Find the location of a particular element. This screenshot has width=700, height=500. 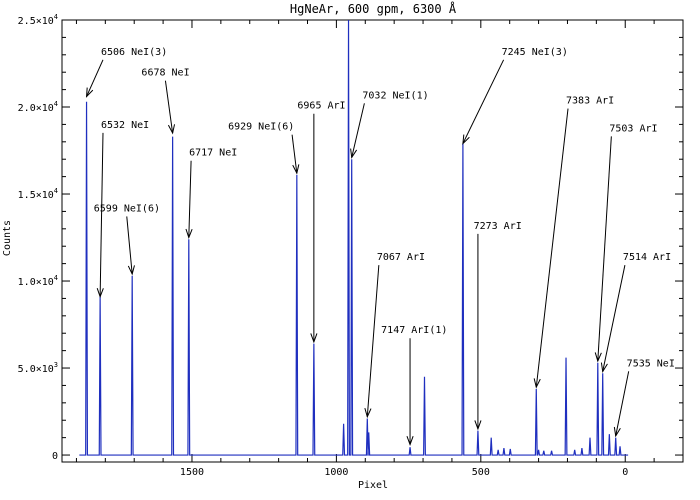

line-annotation: 7273 ArI is located at coordinates (498, 326).